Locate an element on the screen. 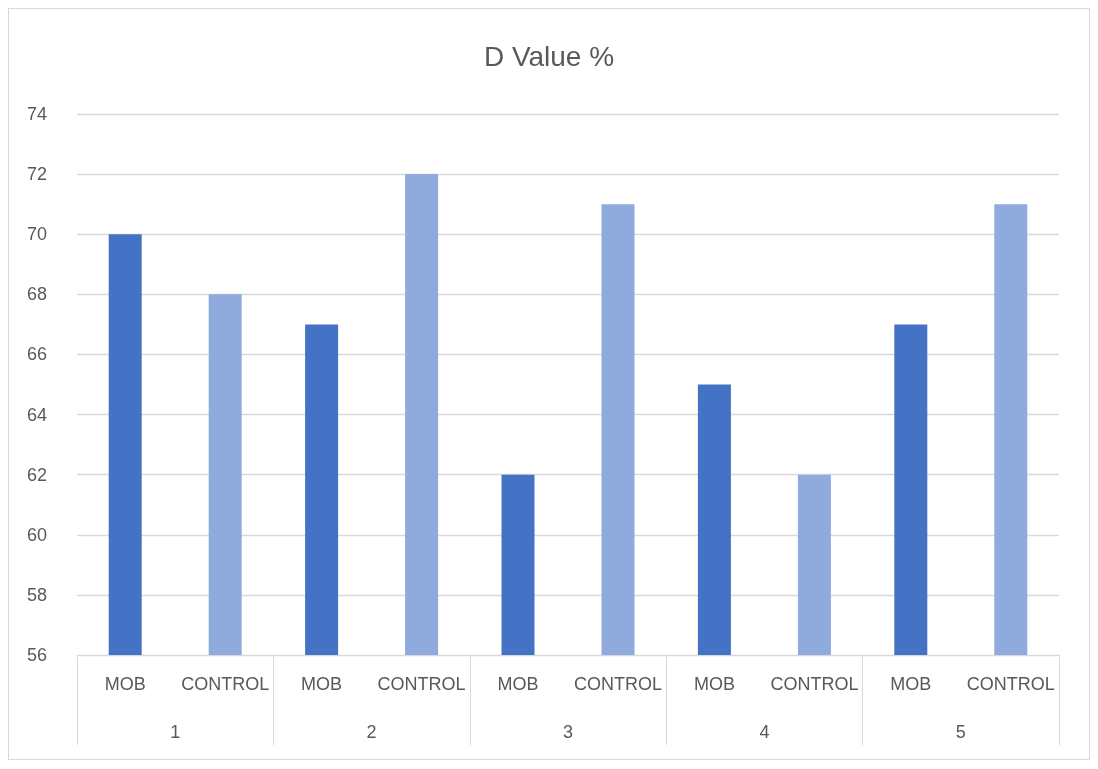 The width and height of the screenshot is (1098, 769). y-tick-label: 60 is located at coordinates (36, 534).